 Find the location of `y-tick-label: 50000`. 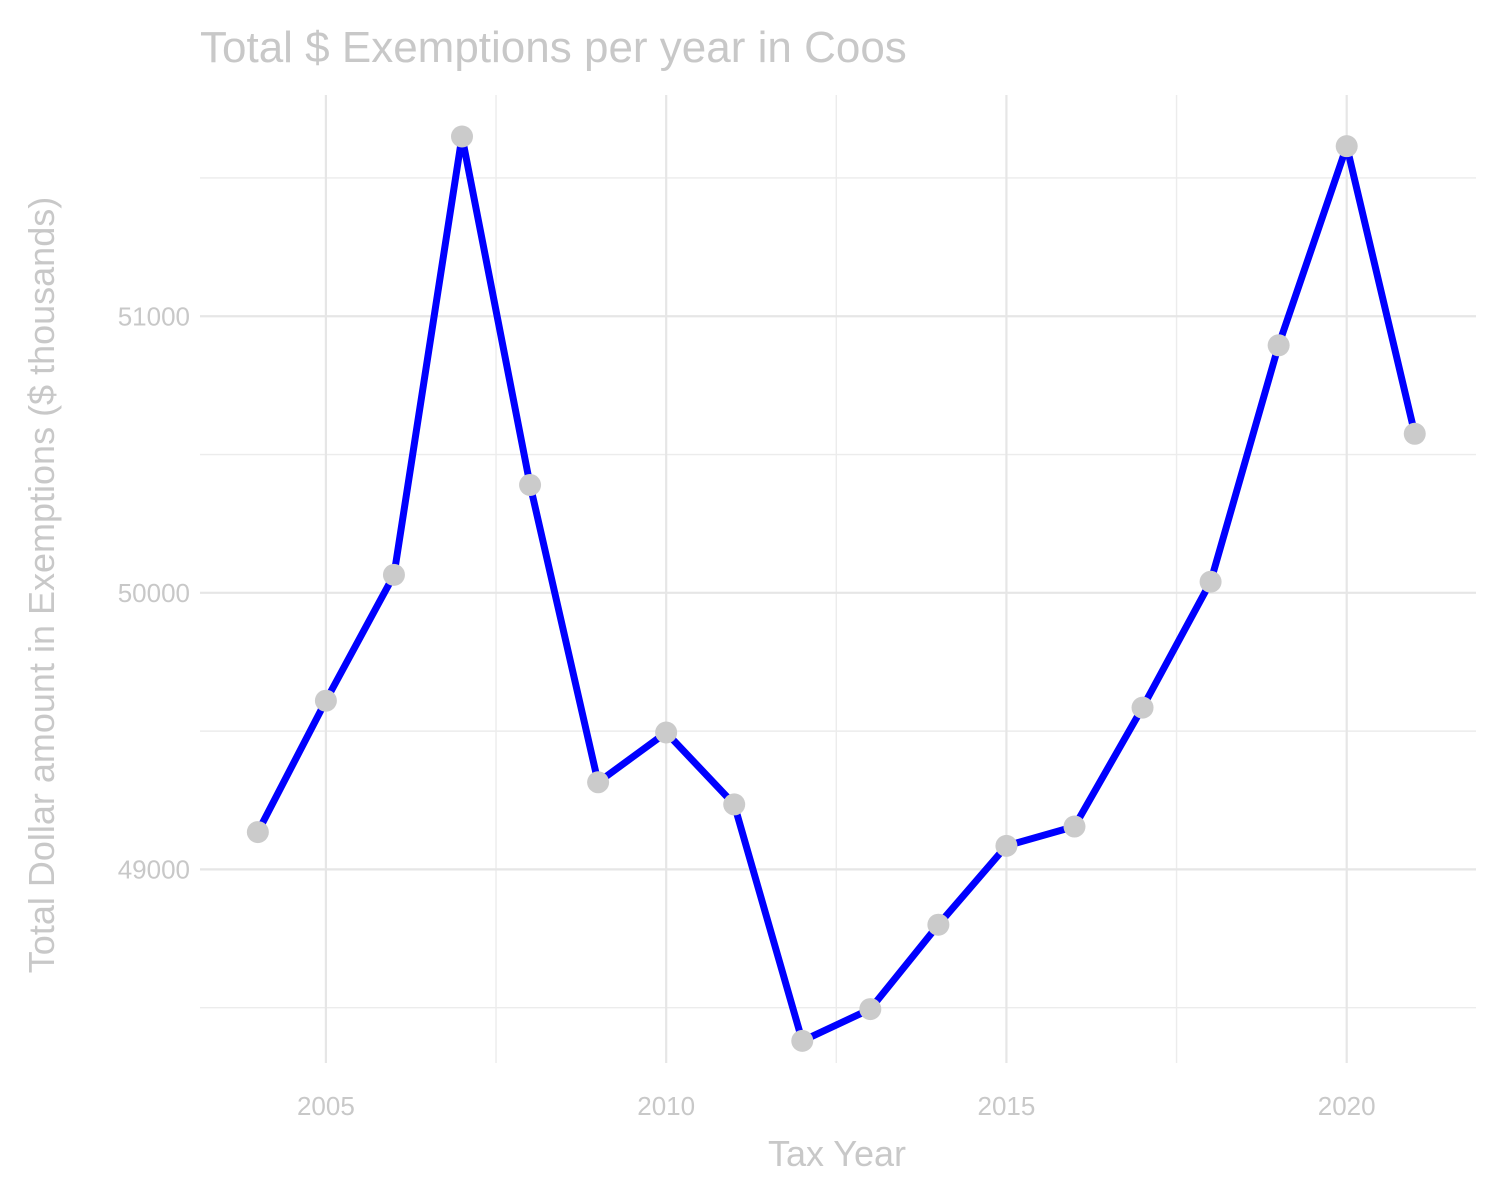

y-tick-label: 50000 is located at coordinates (154, 593).